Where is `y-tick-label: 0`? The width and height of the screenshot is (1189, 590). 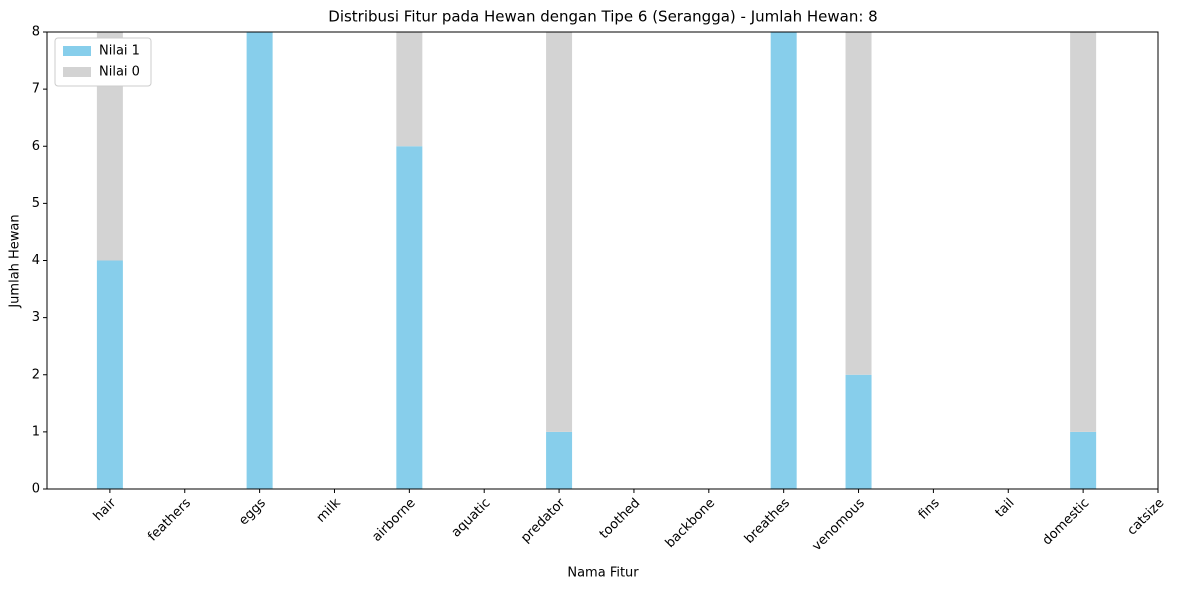 y-tick-label: 0 is located at coordinates (36, 489).